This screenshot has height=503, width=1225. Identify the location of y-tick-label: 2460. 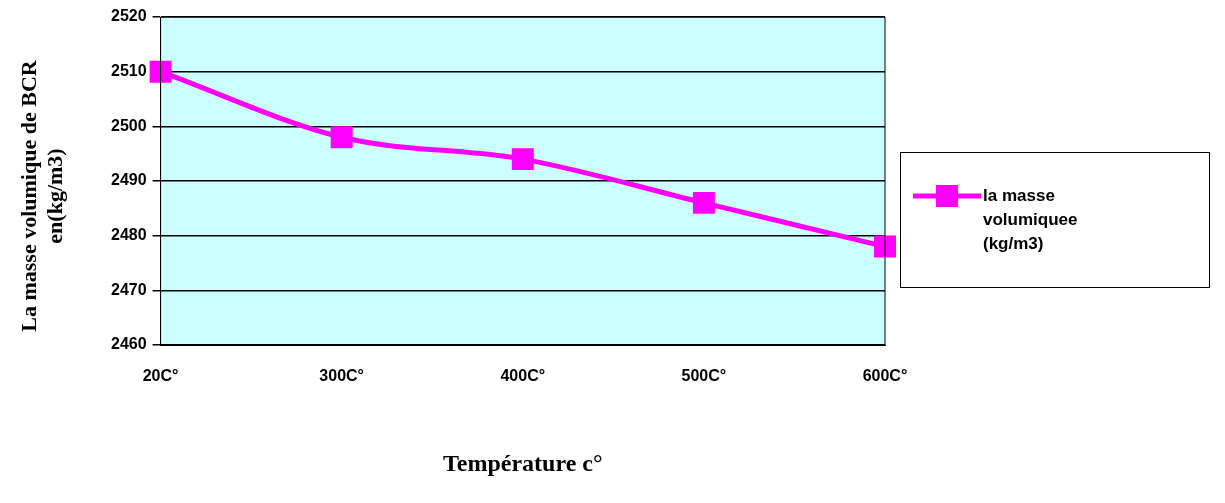
(129, 344).